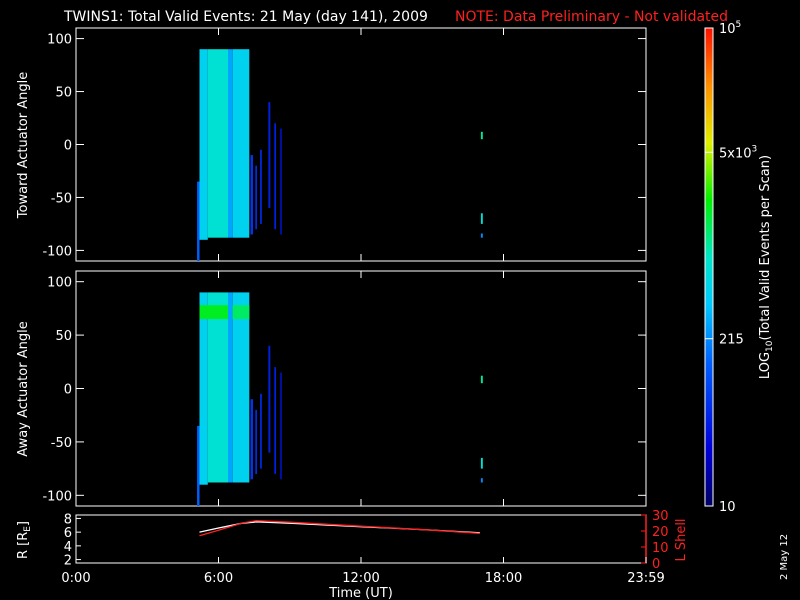 The image size is (800, 600). I want to click on toward-ytick-label: -50, so click(61, 198).